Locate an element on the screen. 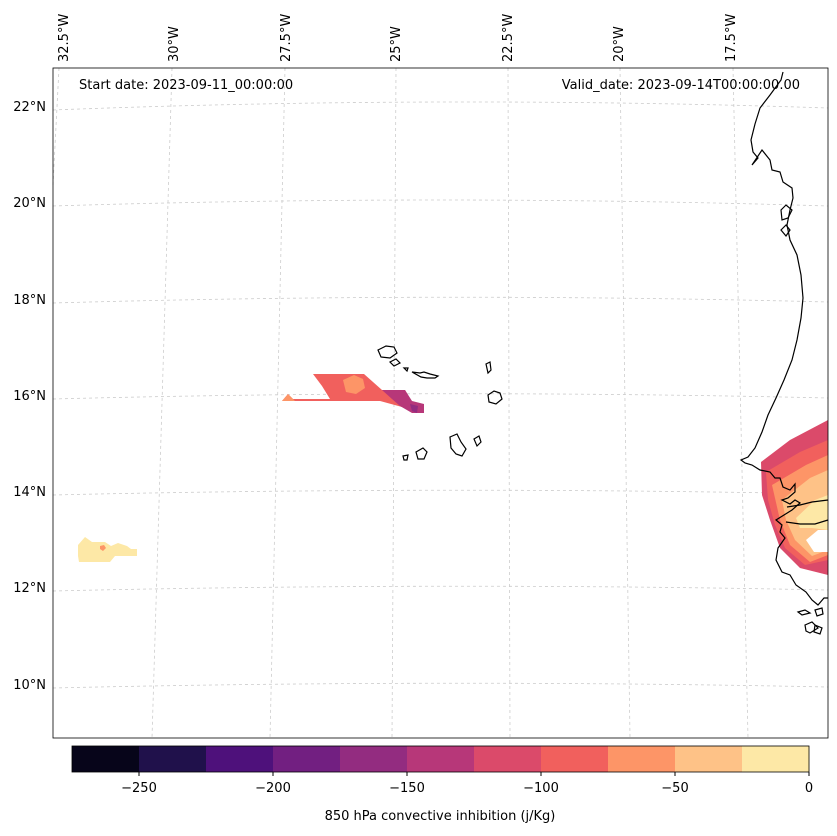 This screenshot has width=837, height=836. lat-label: 12°N is located at coordinates (29, 588).